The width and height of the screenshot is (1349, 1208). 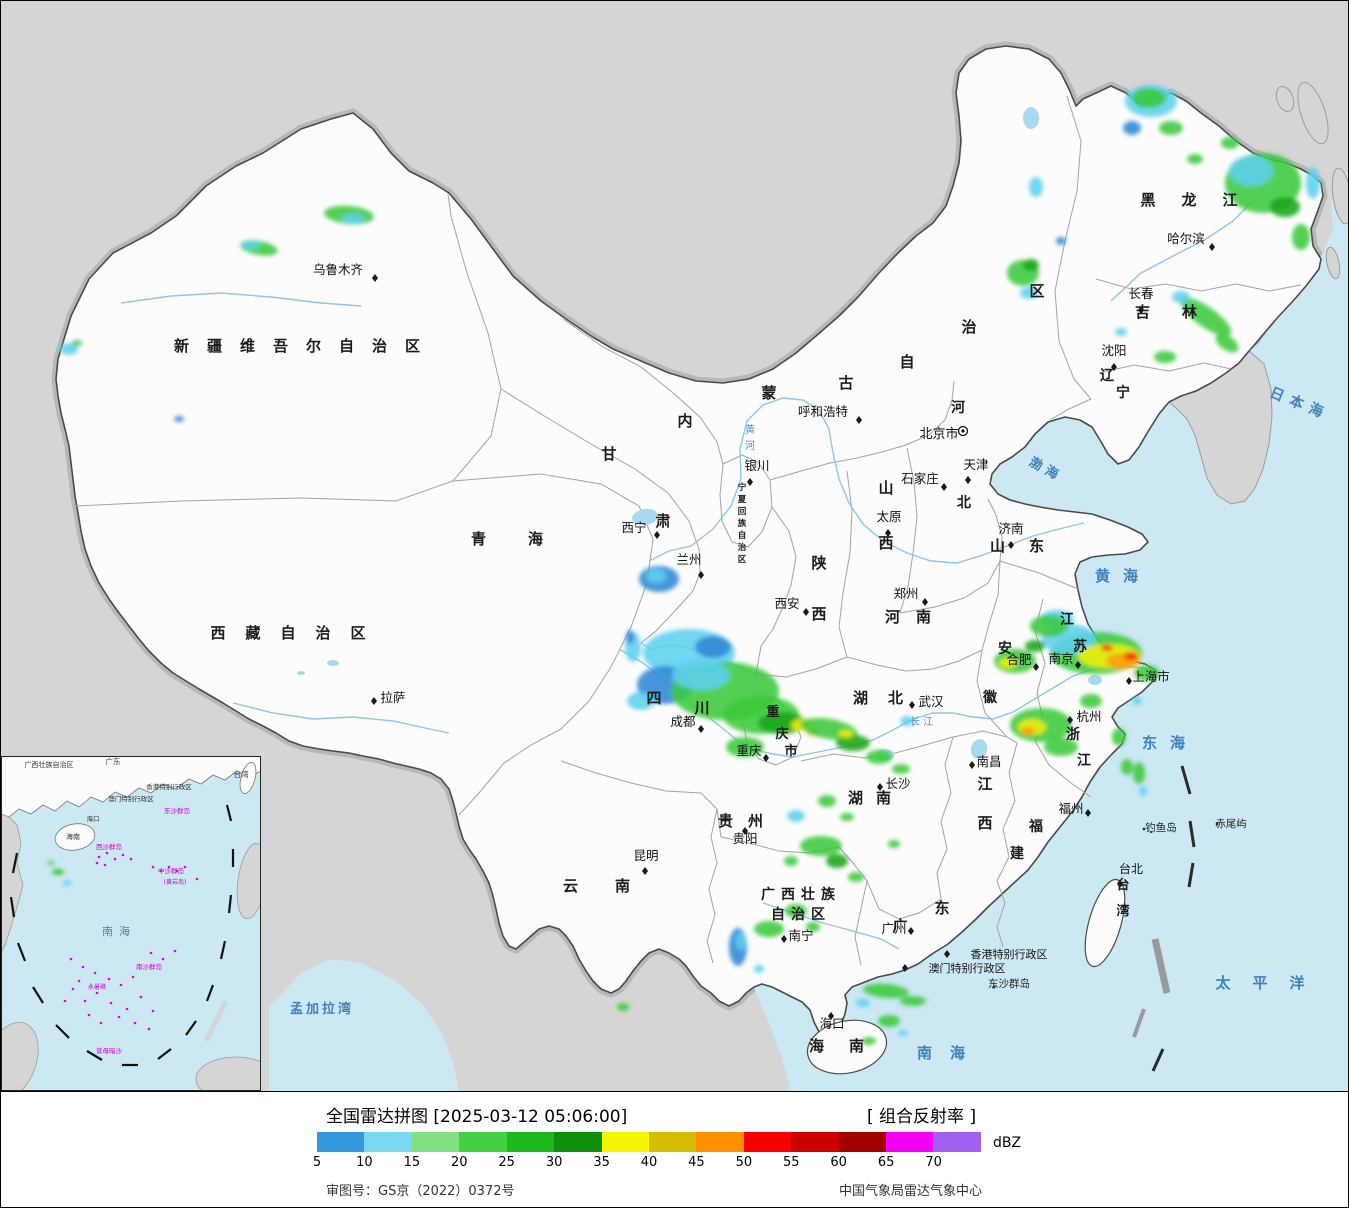 What do you see at coordinates (1070, 808) in the screenshot?
I see `city-label: 福州` at bounding box center [1070, 808].